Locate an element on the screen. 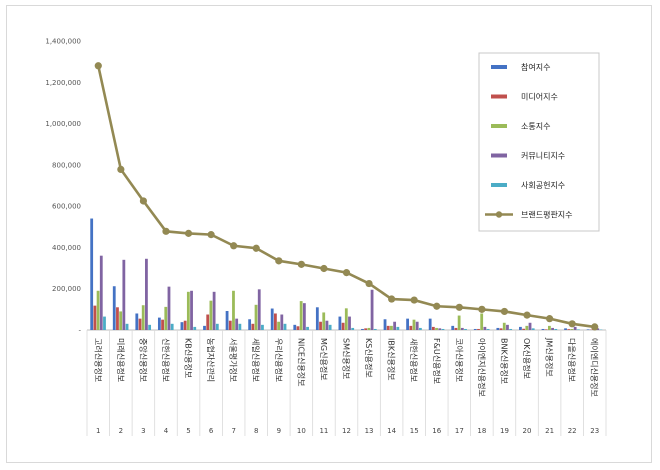 This screenshot has height=470, width=660. x-rank-label: 5 is located at coordinates (188, 431).